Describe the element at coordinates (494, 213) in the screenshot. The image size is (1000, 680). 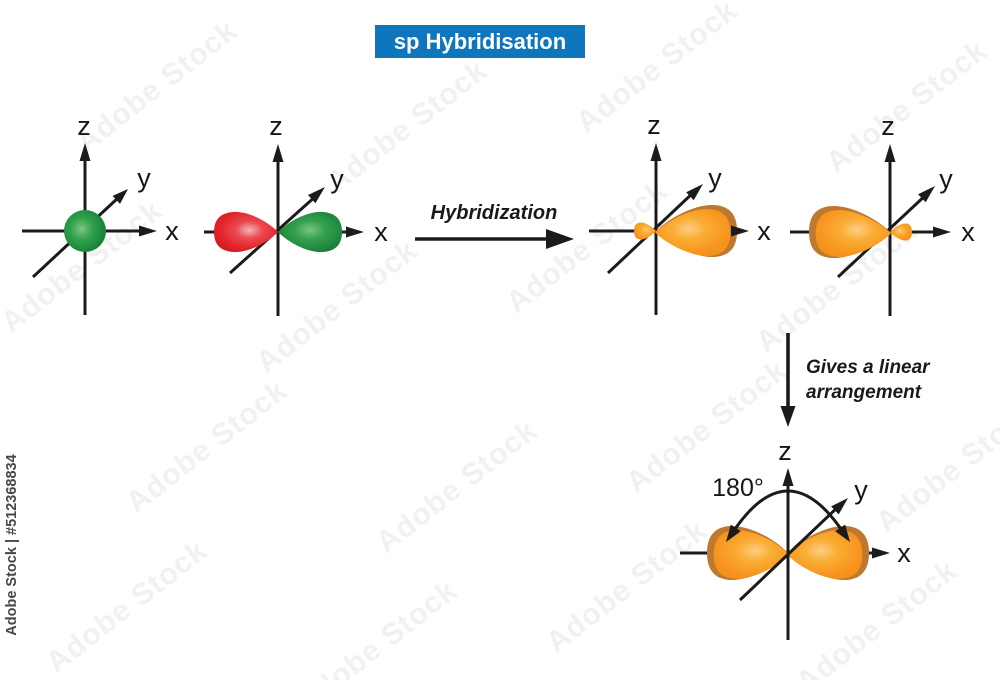
I see `hybridization-label: Hybridization` at that location.